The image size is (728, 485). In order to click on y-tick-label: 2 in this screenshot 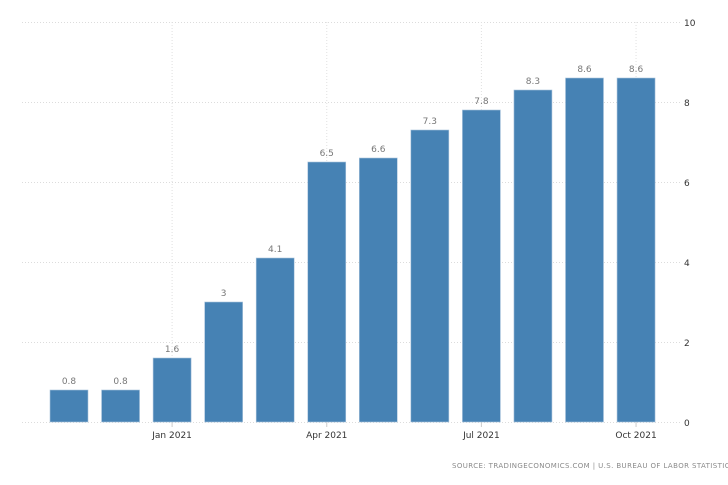, I will do `click(687, 344)`.